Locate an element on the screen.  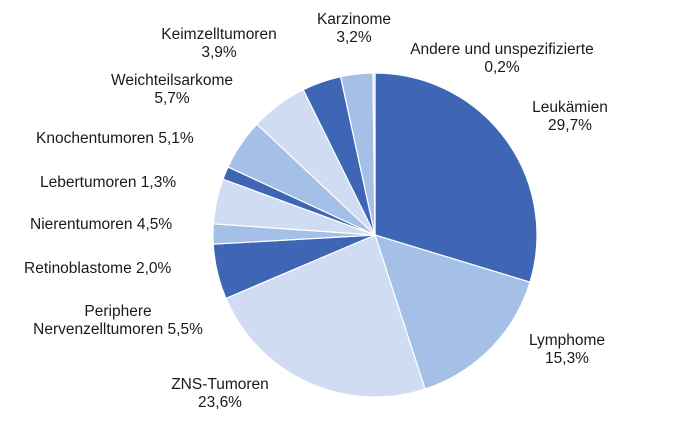
pie-label: Lebertumoren 1,3% is located at coordinates (108, 182).